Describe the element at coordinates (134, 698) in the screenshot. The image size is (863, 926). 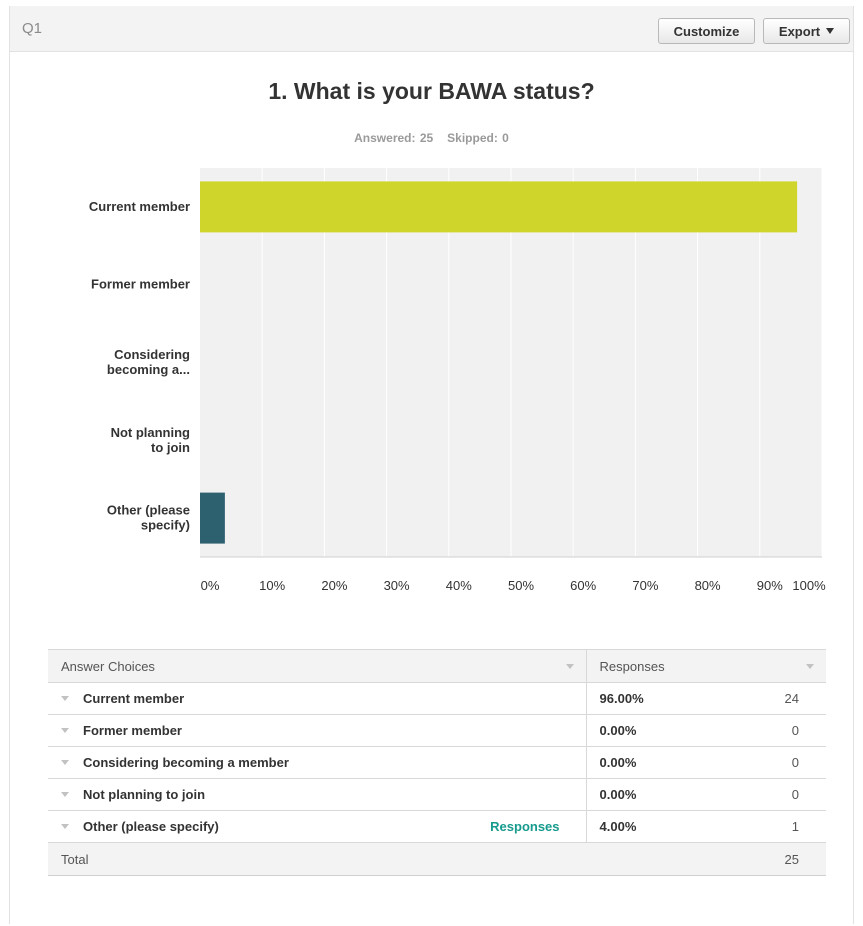
I see `choice-label: Current member` at that location.